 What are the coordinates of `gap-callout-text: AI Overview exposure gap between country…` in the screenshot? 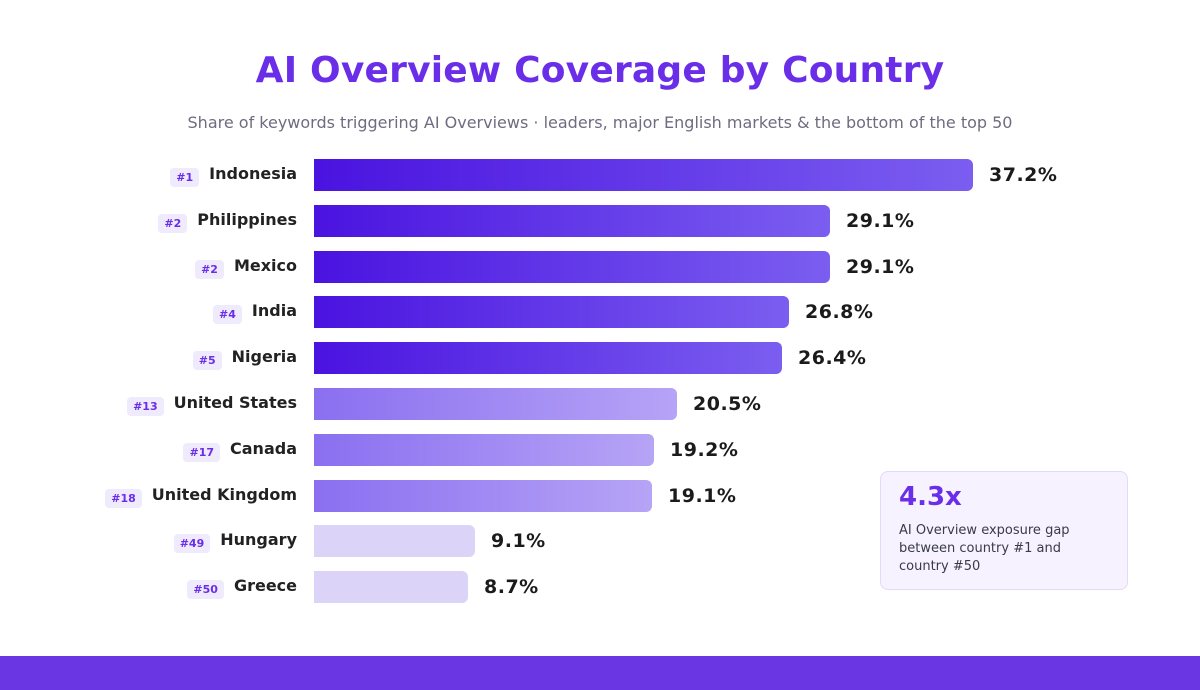 It's located at (984, 548).